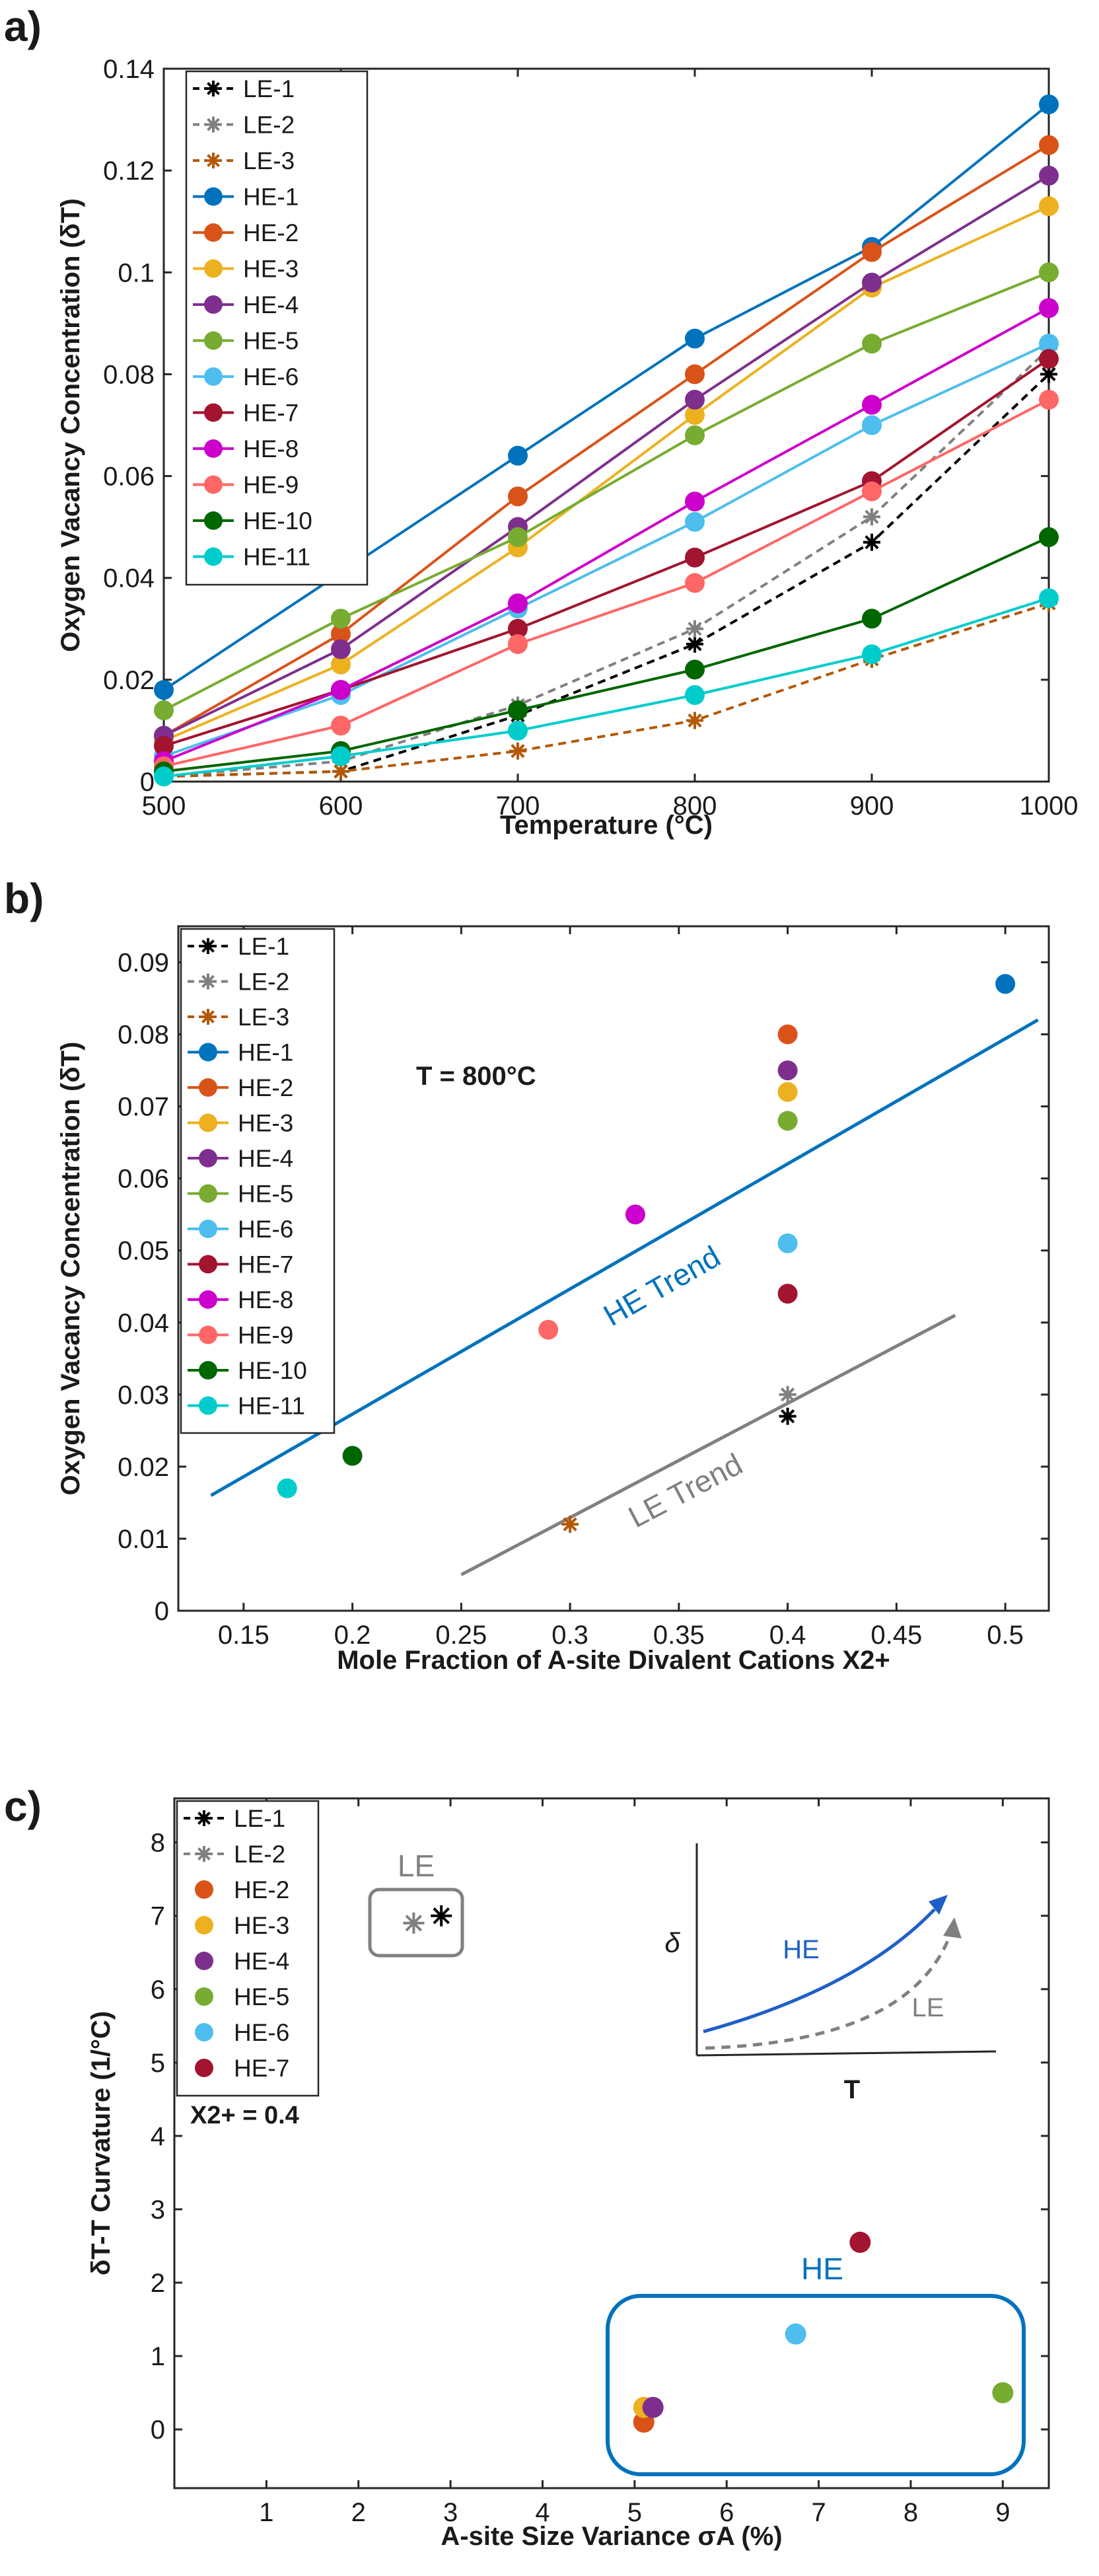 The image size is (1099, 2576). I want to click on panel-c-inset-he-arrow, so click(938, 1905).